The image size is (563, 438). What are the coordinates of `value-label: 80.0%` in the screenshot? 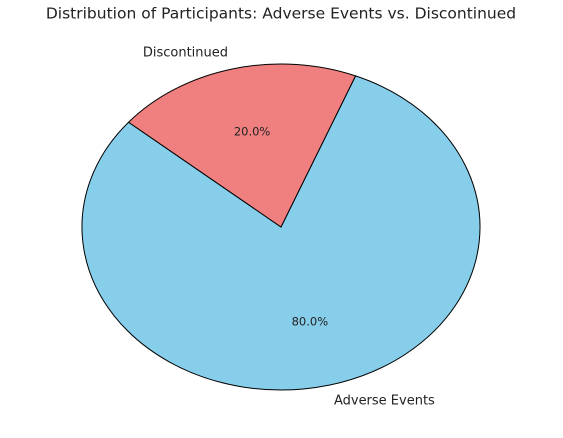 It's located at (310, 321).